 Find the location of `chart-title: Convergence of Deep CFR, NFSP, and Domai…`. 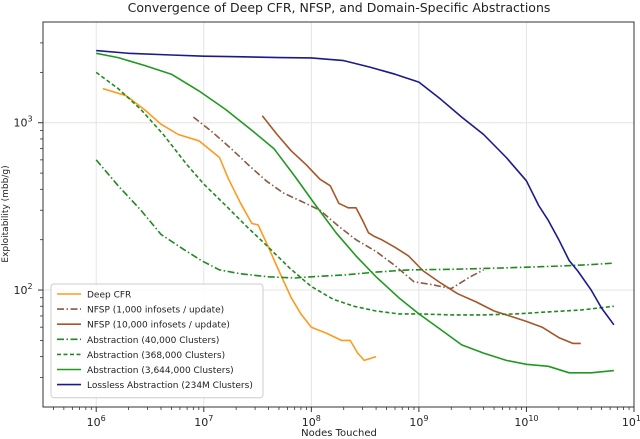

chart-title: Convergence of Deep CFR, NFSP, and Domai… is located at coordinates (339, 7).